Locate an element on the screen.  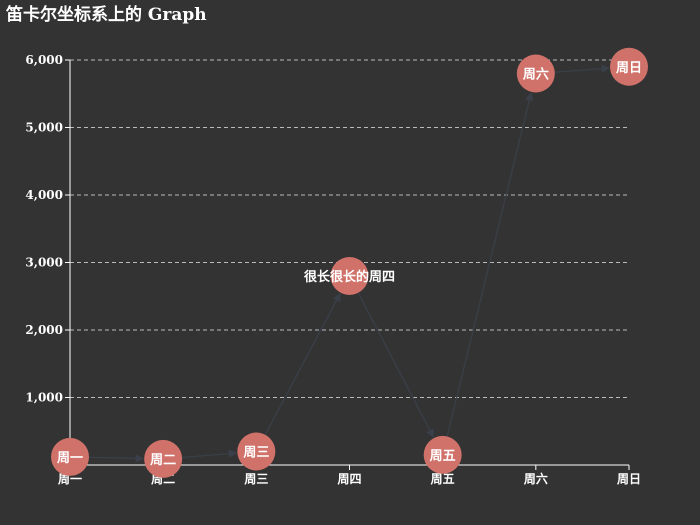
node-label: 周一 is located at coordinates (70, 458).